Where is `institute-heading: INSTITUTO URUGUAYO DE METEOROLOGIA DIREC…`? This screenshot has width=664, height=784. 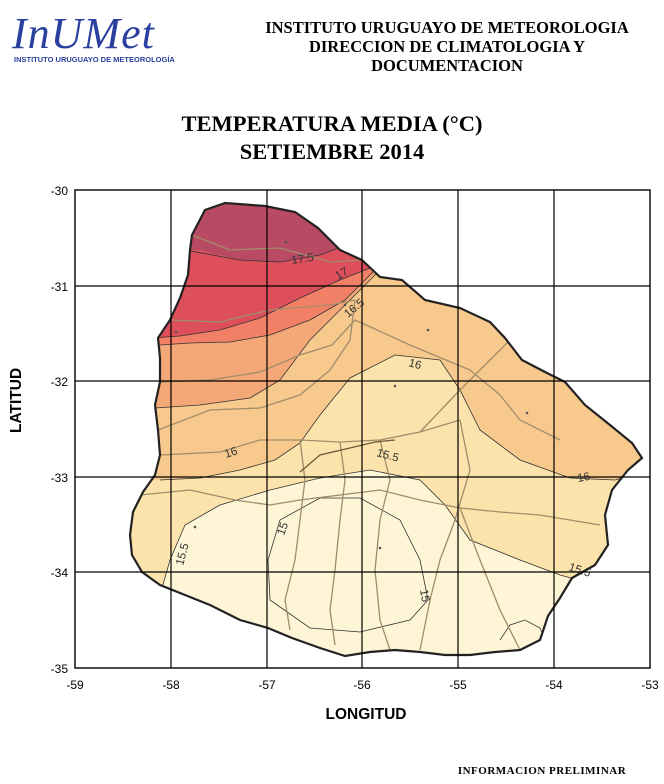 institute-heading: INSTITUTO URUGUAYO DE METEOROLOGIA DIREC… is located at coordinates (447, 46).